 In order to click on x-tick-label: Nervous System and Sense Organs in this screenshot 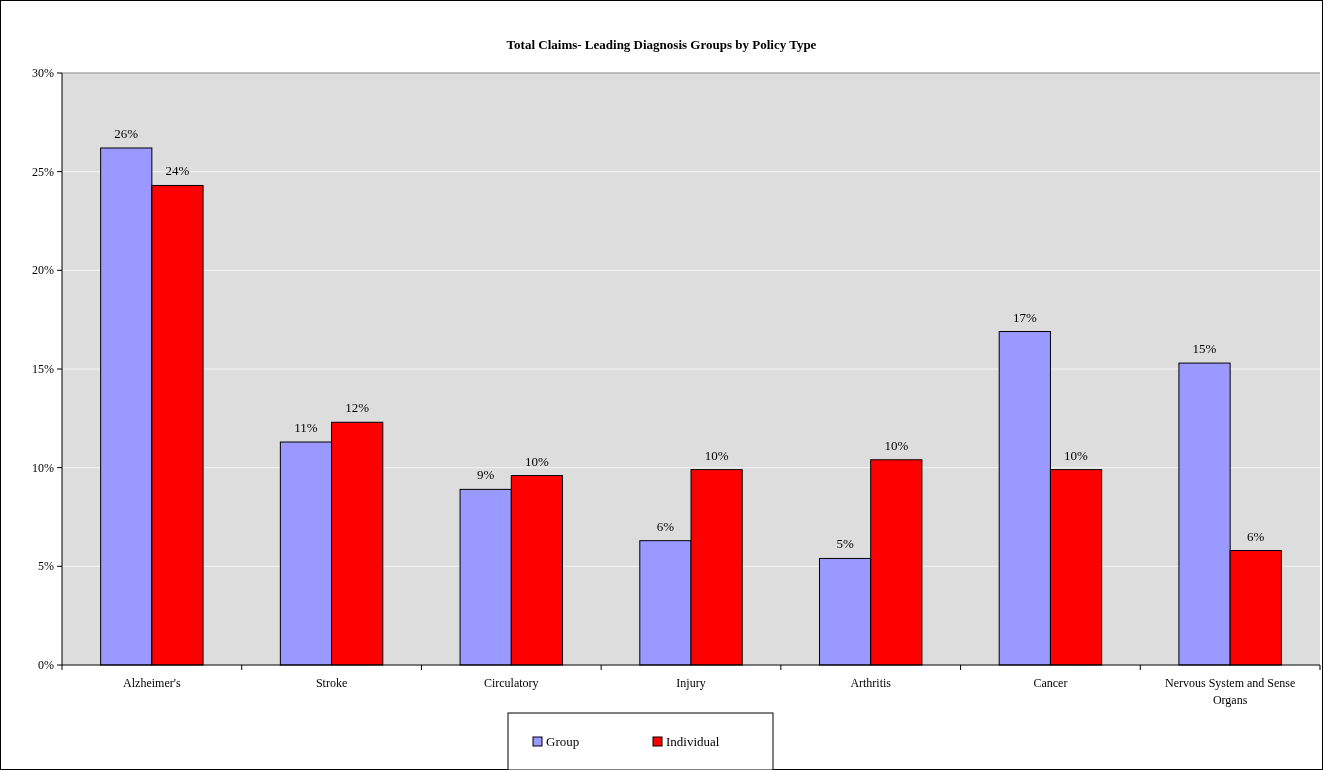, I will do `click(1230, 691)`.